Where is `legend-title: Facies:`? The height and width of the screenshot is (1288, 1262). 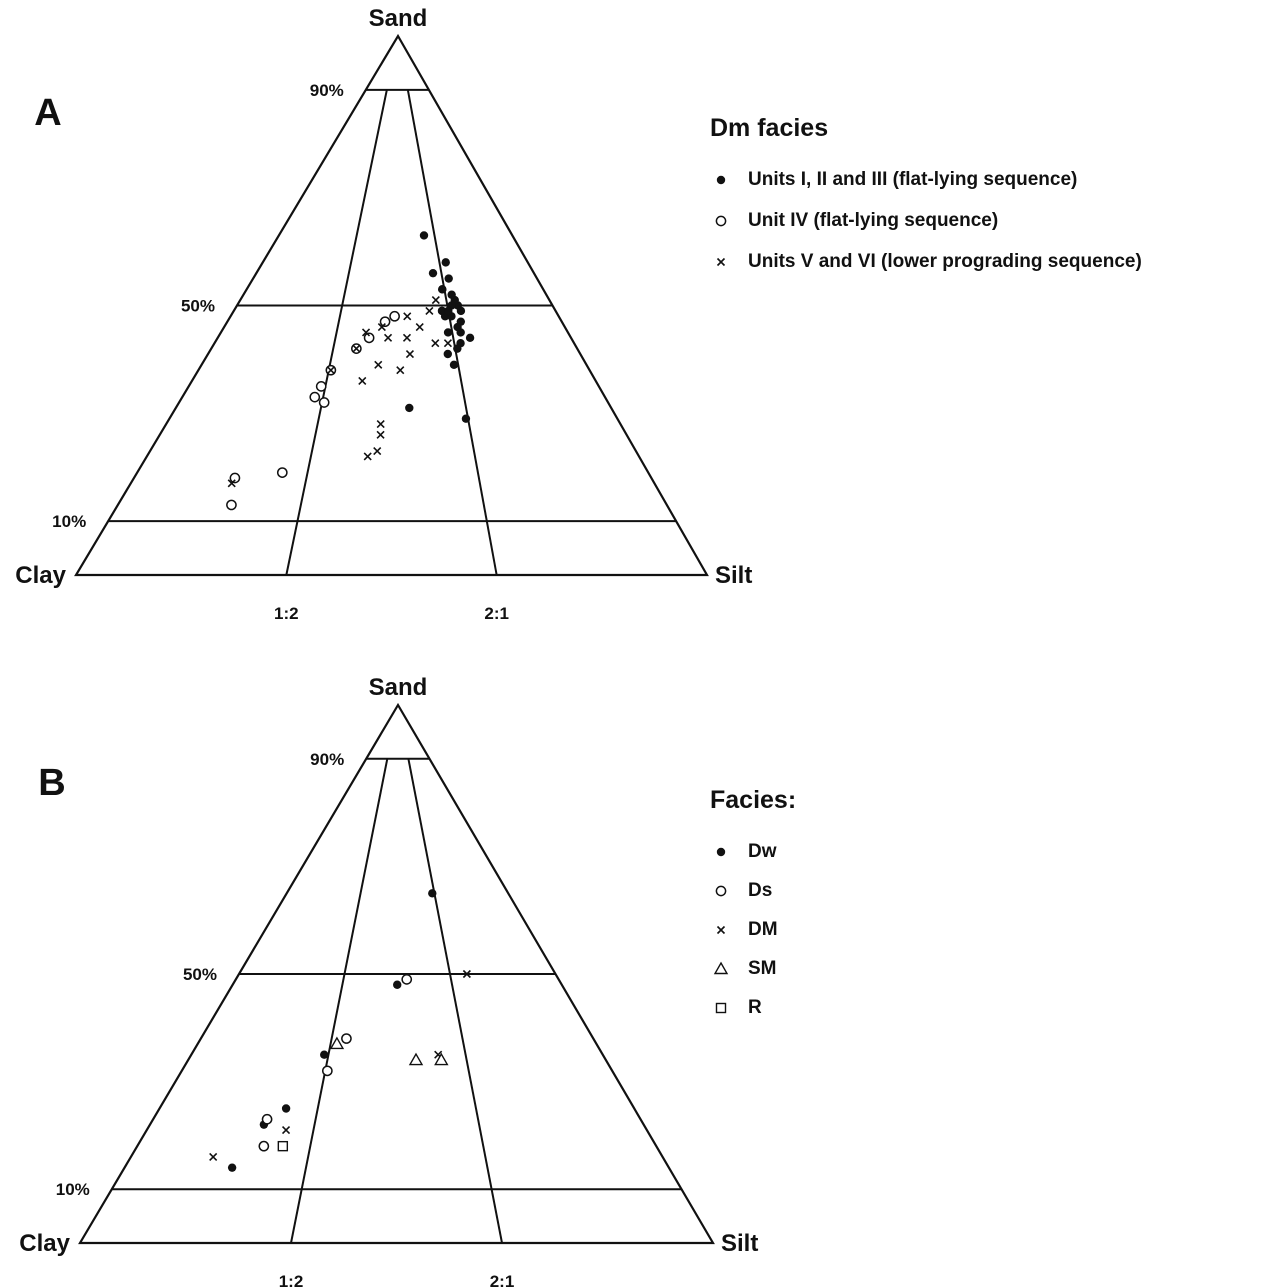
legend-title: Facies: is located at coordinates (753, 800).